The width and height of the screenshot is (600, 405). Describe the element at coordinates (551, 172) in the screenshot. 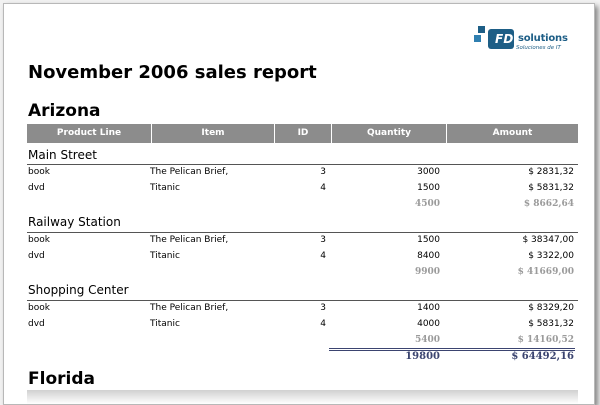

I see `cell-amount: $ 2831,32` at that location.